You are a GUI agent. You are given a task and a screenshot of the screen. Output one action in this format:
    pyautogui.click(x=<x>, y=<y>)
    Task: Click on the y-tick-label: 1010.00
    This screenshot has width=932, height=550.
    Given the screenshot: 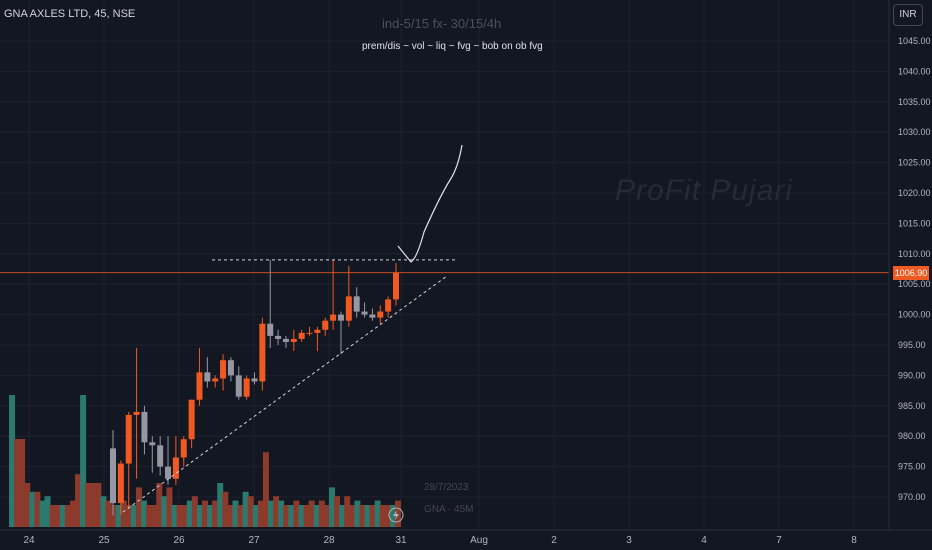 What is the action you would take?
    pyautogui.click(x=914, y=254)
    